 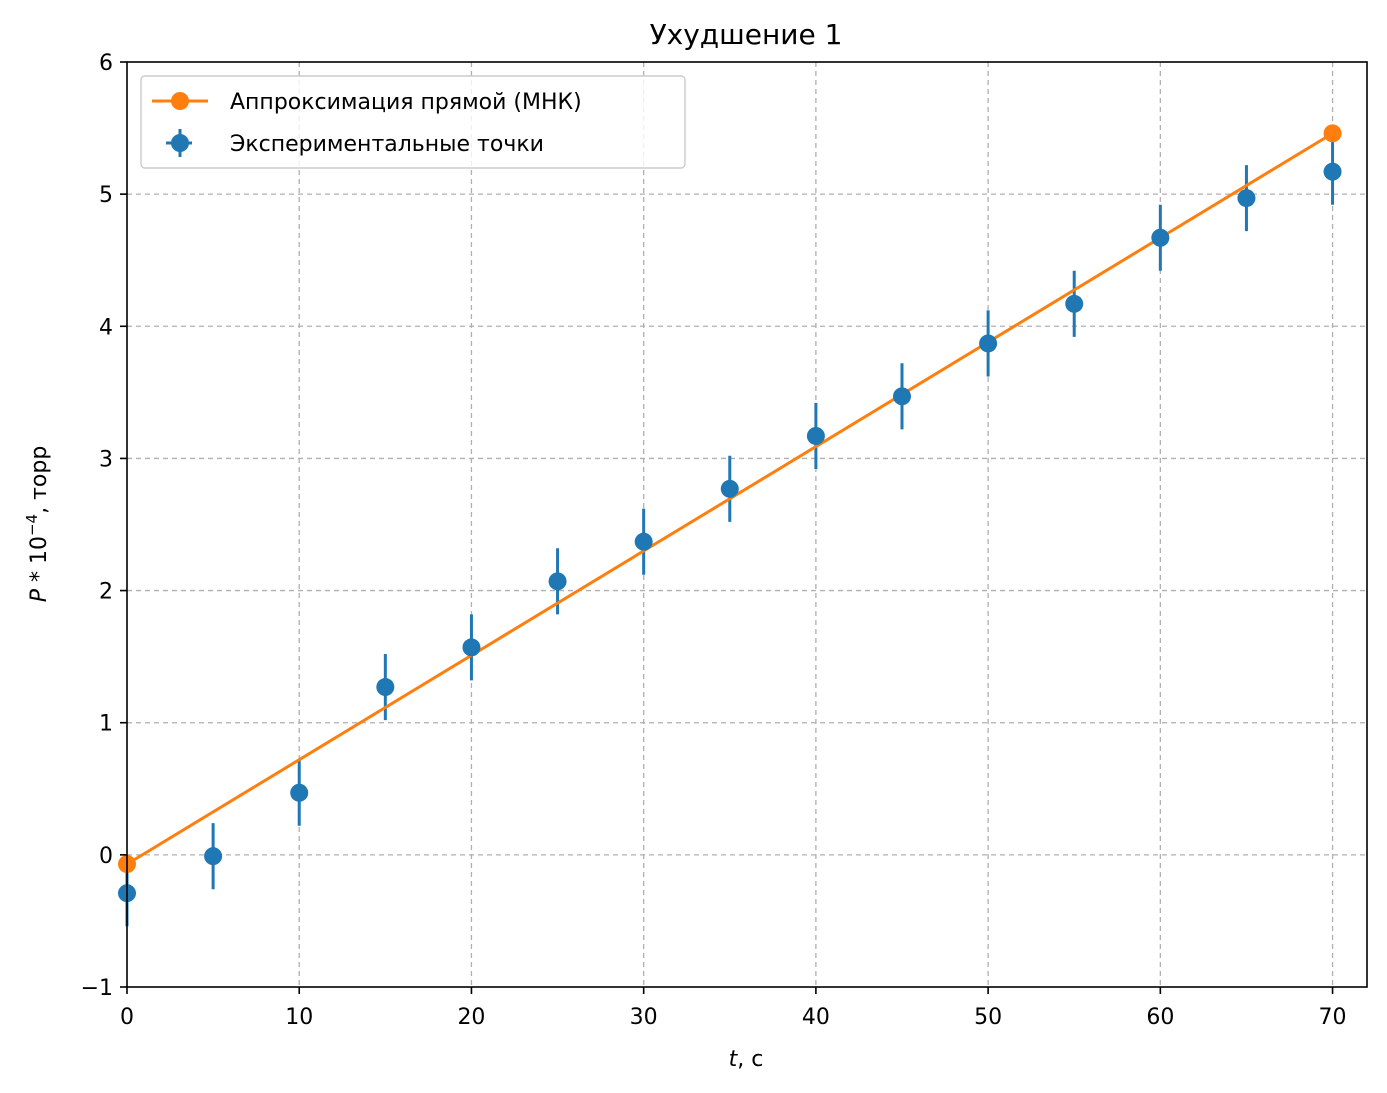 I want to click on legend-box, so click(x=413, y=122).